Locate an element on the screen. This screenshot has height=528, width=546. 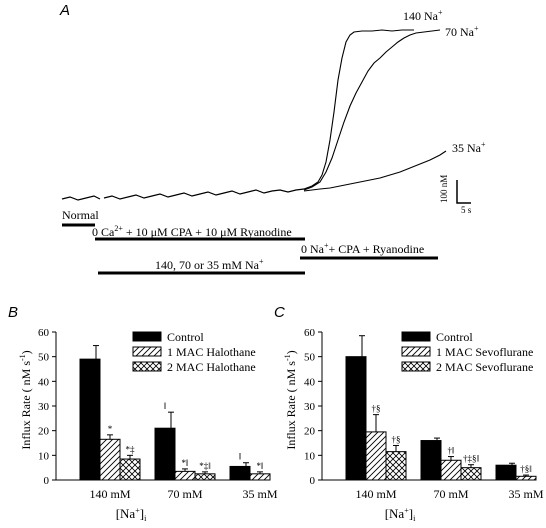
scale-bar-y-label: 100 nM is located at coordinates (444, 189).